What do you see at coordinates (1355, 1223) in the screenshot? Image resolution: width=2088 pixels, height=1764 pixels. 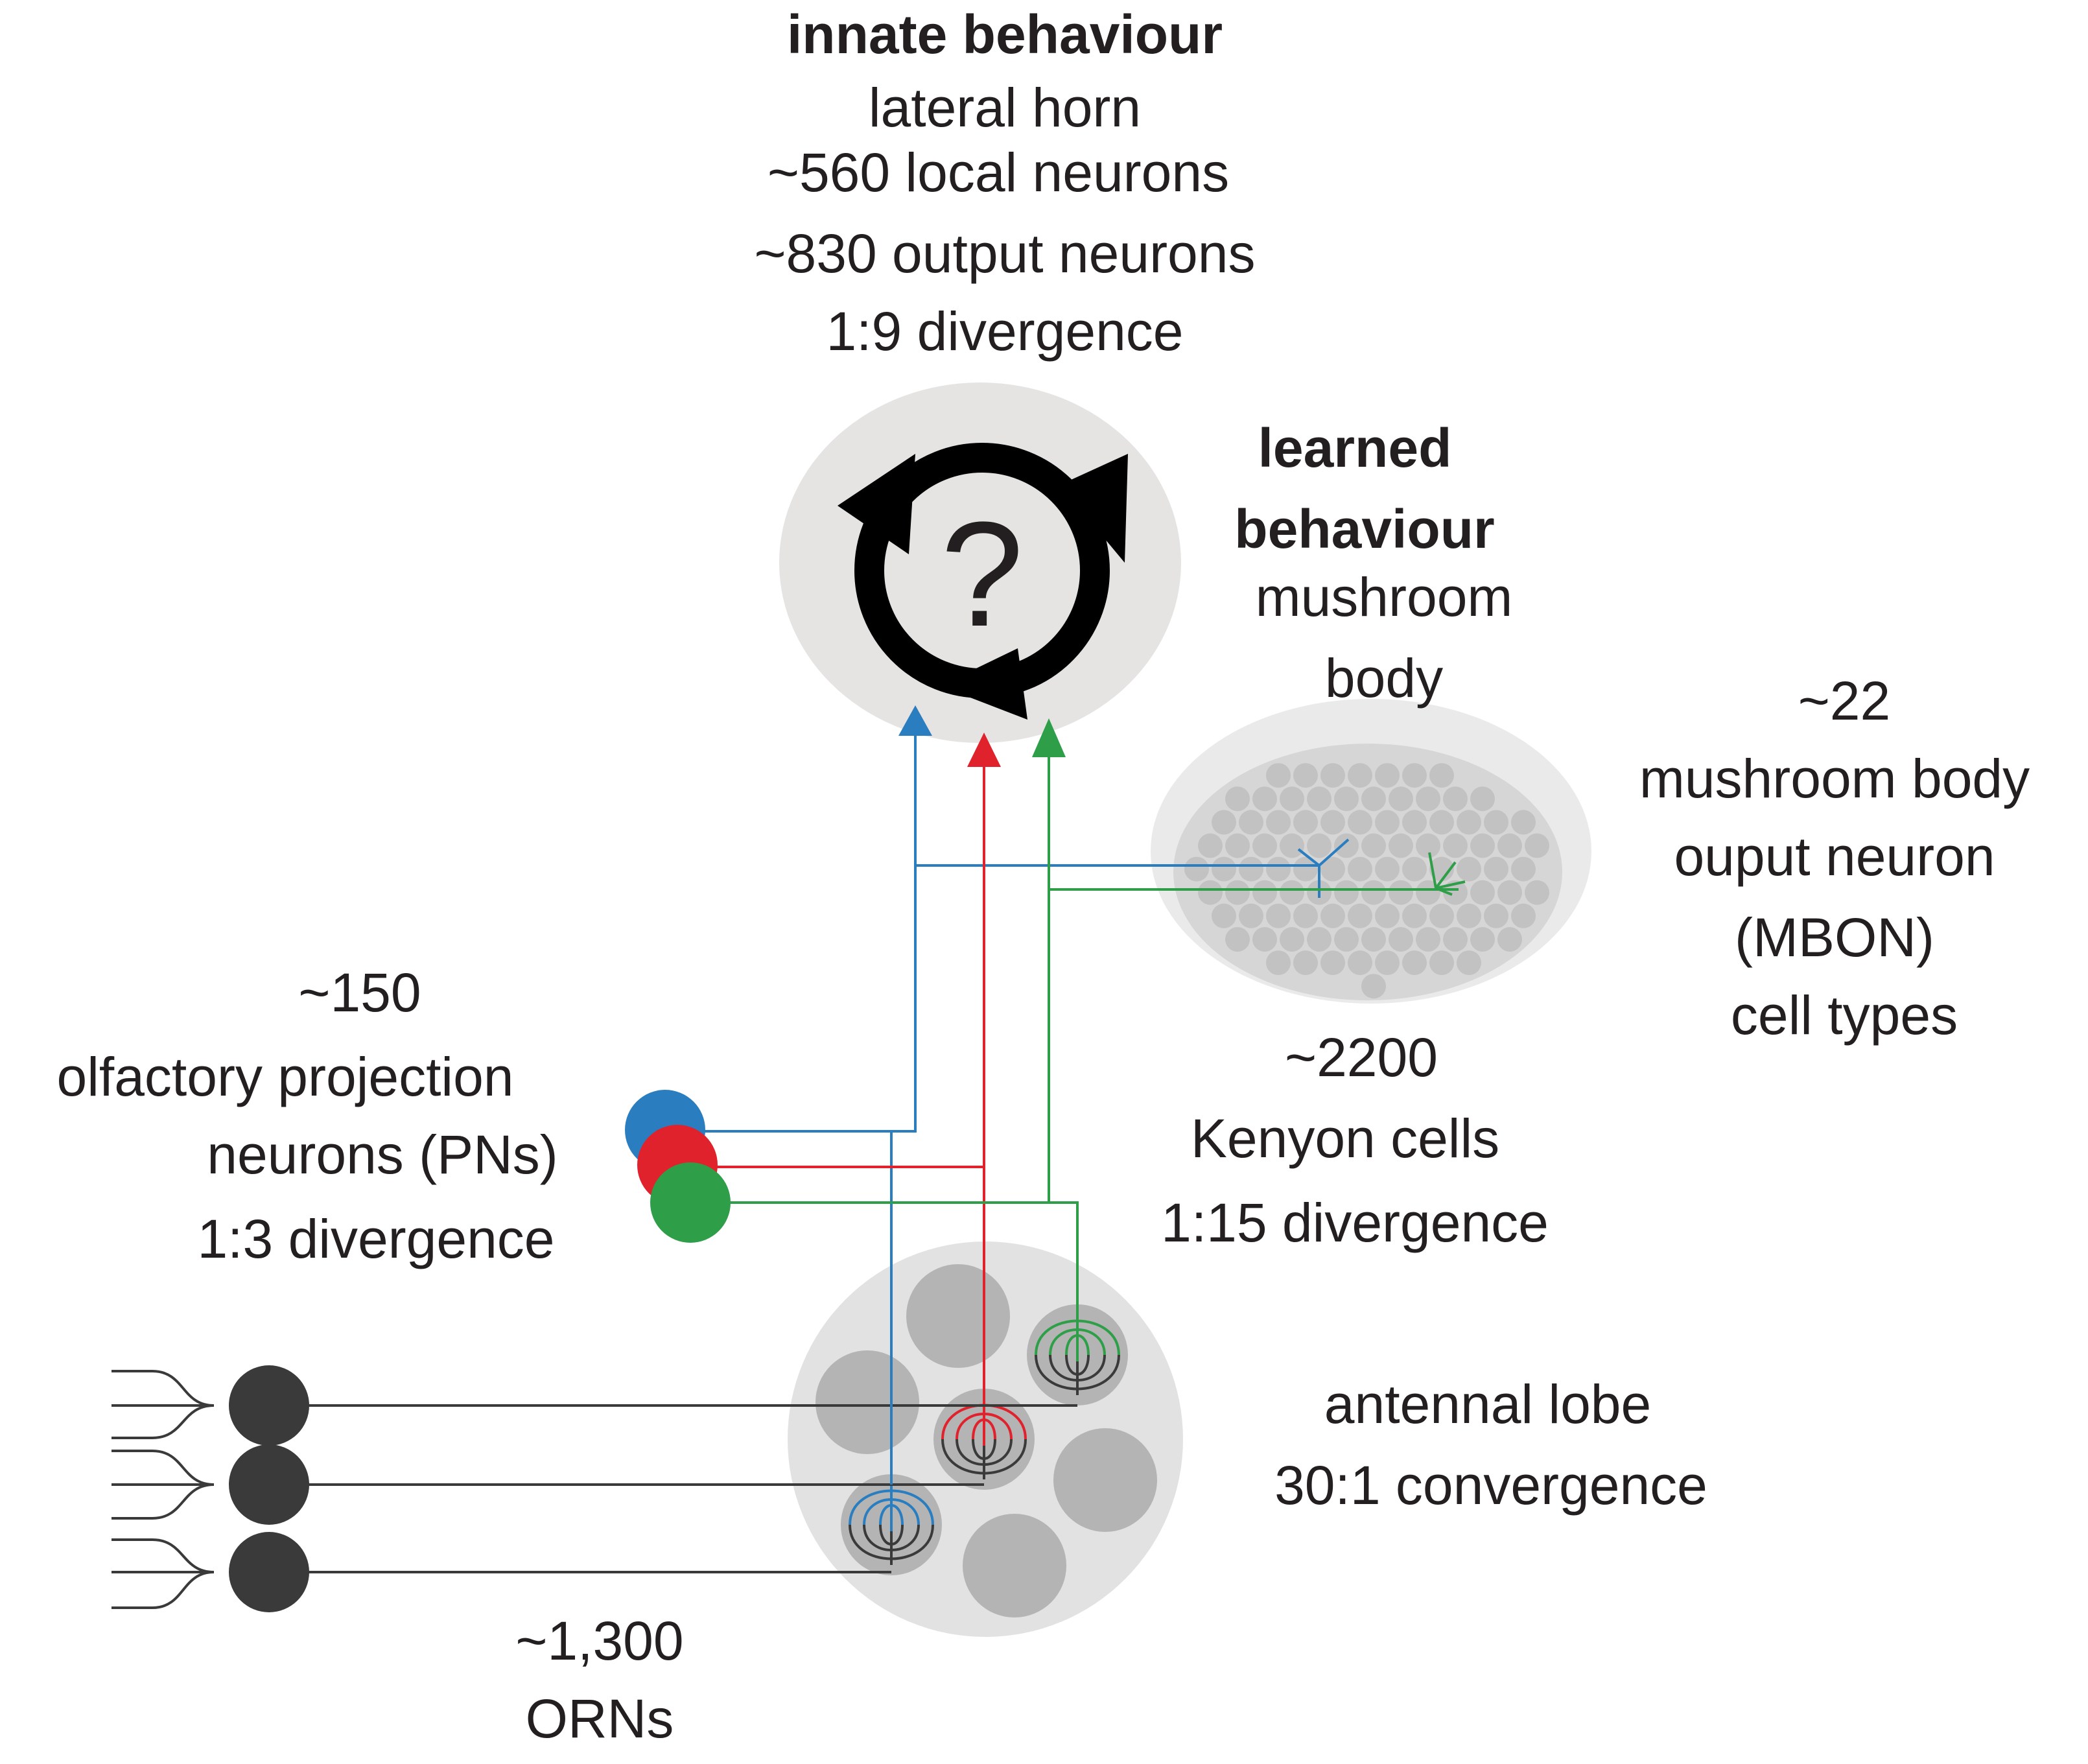 I see `kenyon-cell-divergence: 1:15 divergence` at bounding box center [1355, 1223].